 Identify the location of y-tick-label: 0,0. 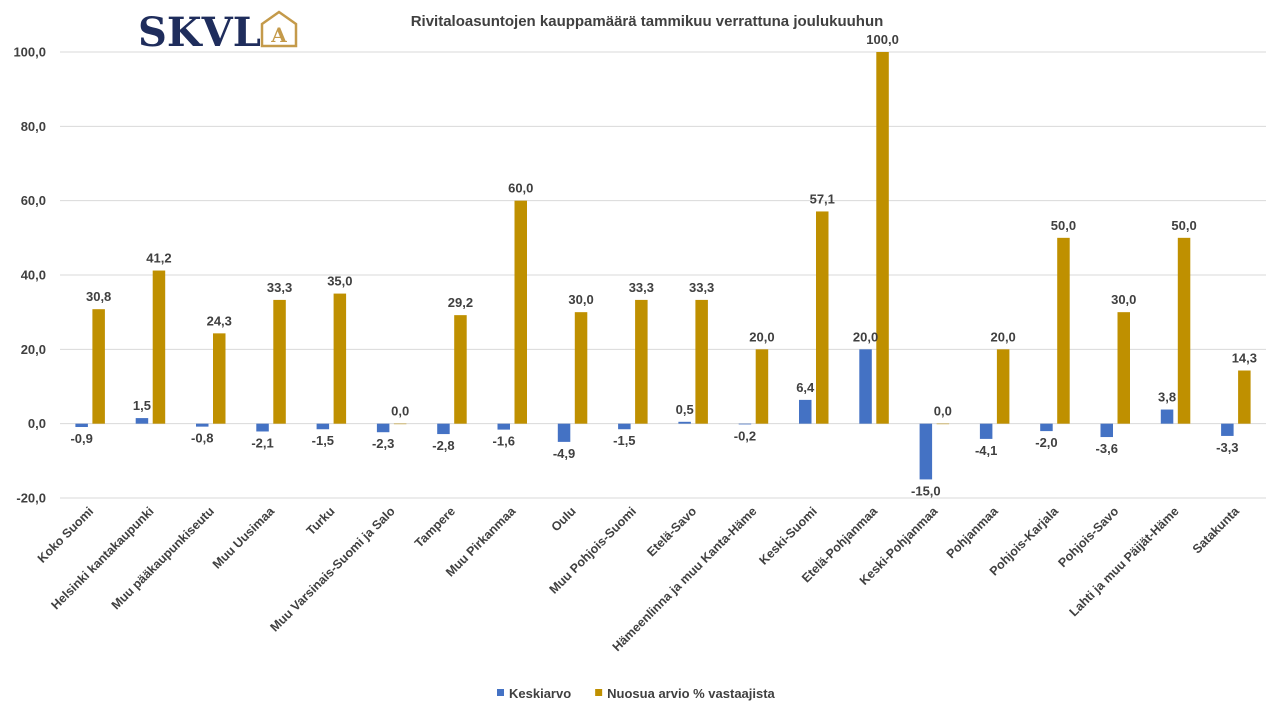
(37, 423).